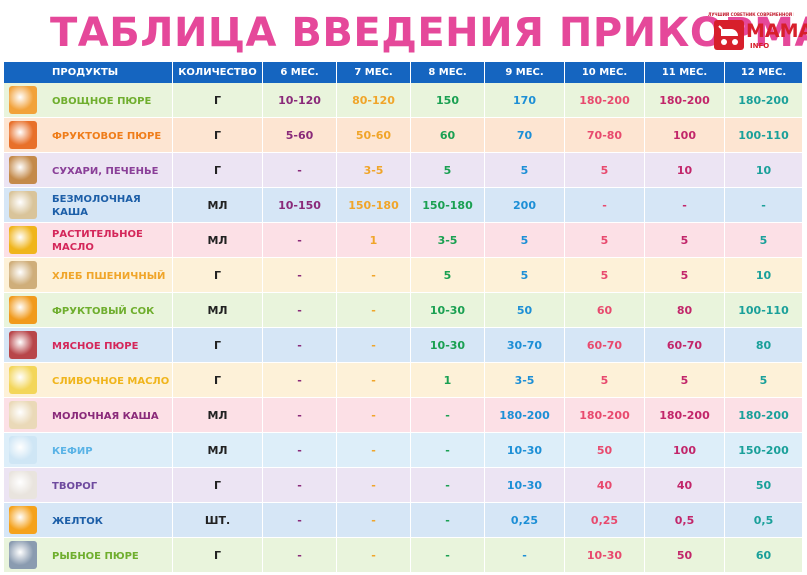 Image resolution: width=807 pixels, height=575 pixels. I want to click on month-value-cell: 80, so click(764, 345).